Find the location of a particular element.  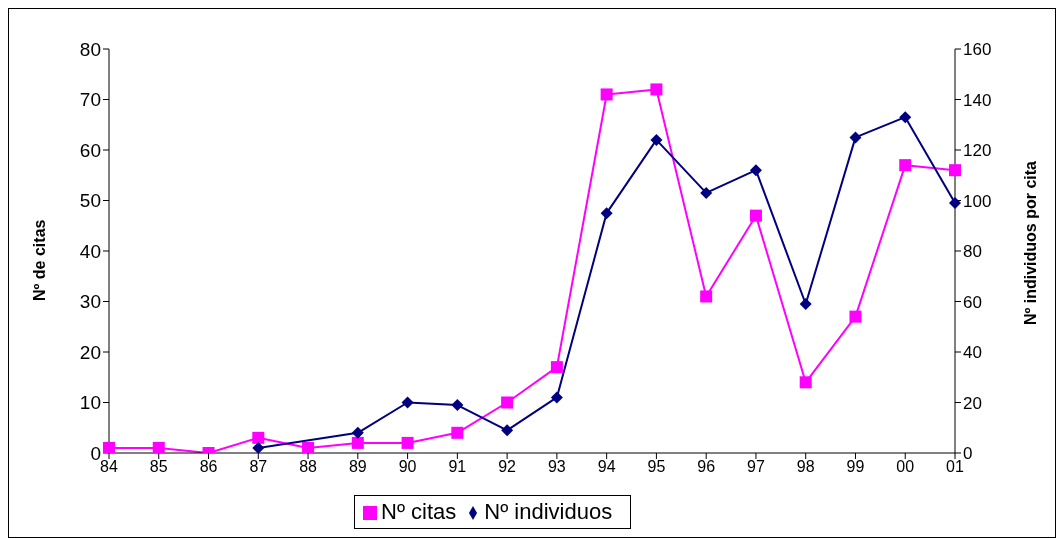

x-tick-label: 95 is located at coordinates (656, 467).